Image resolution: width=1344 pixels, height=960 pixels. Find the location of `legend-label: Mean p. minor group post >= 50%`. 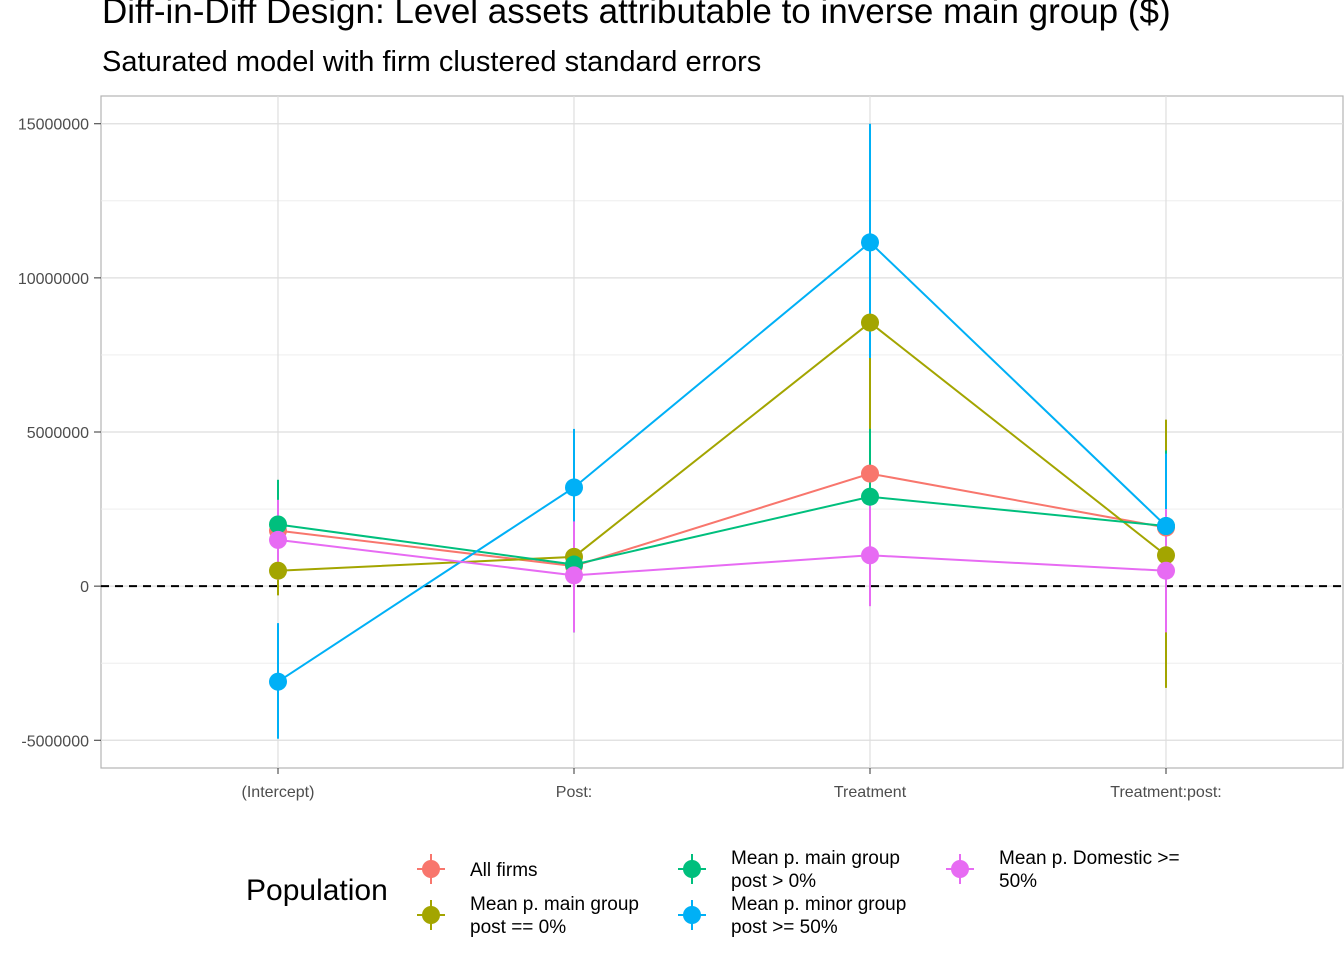

legend-label: Mean p. minor group post >= 50% is located at coordinates (819, 916).